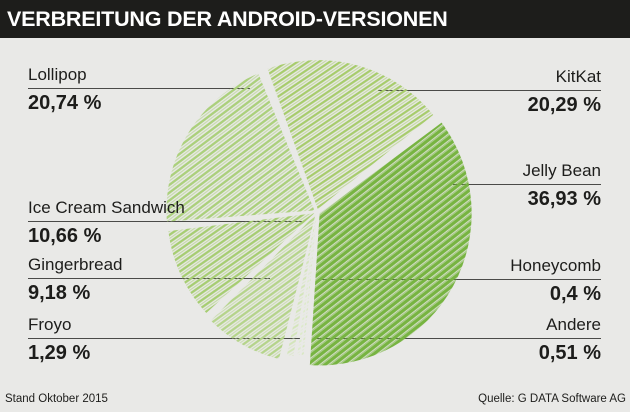  Describe the element at coordinates (575, 294) in the screenshot. I see `slice-value: 0,4 %` at that location.